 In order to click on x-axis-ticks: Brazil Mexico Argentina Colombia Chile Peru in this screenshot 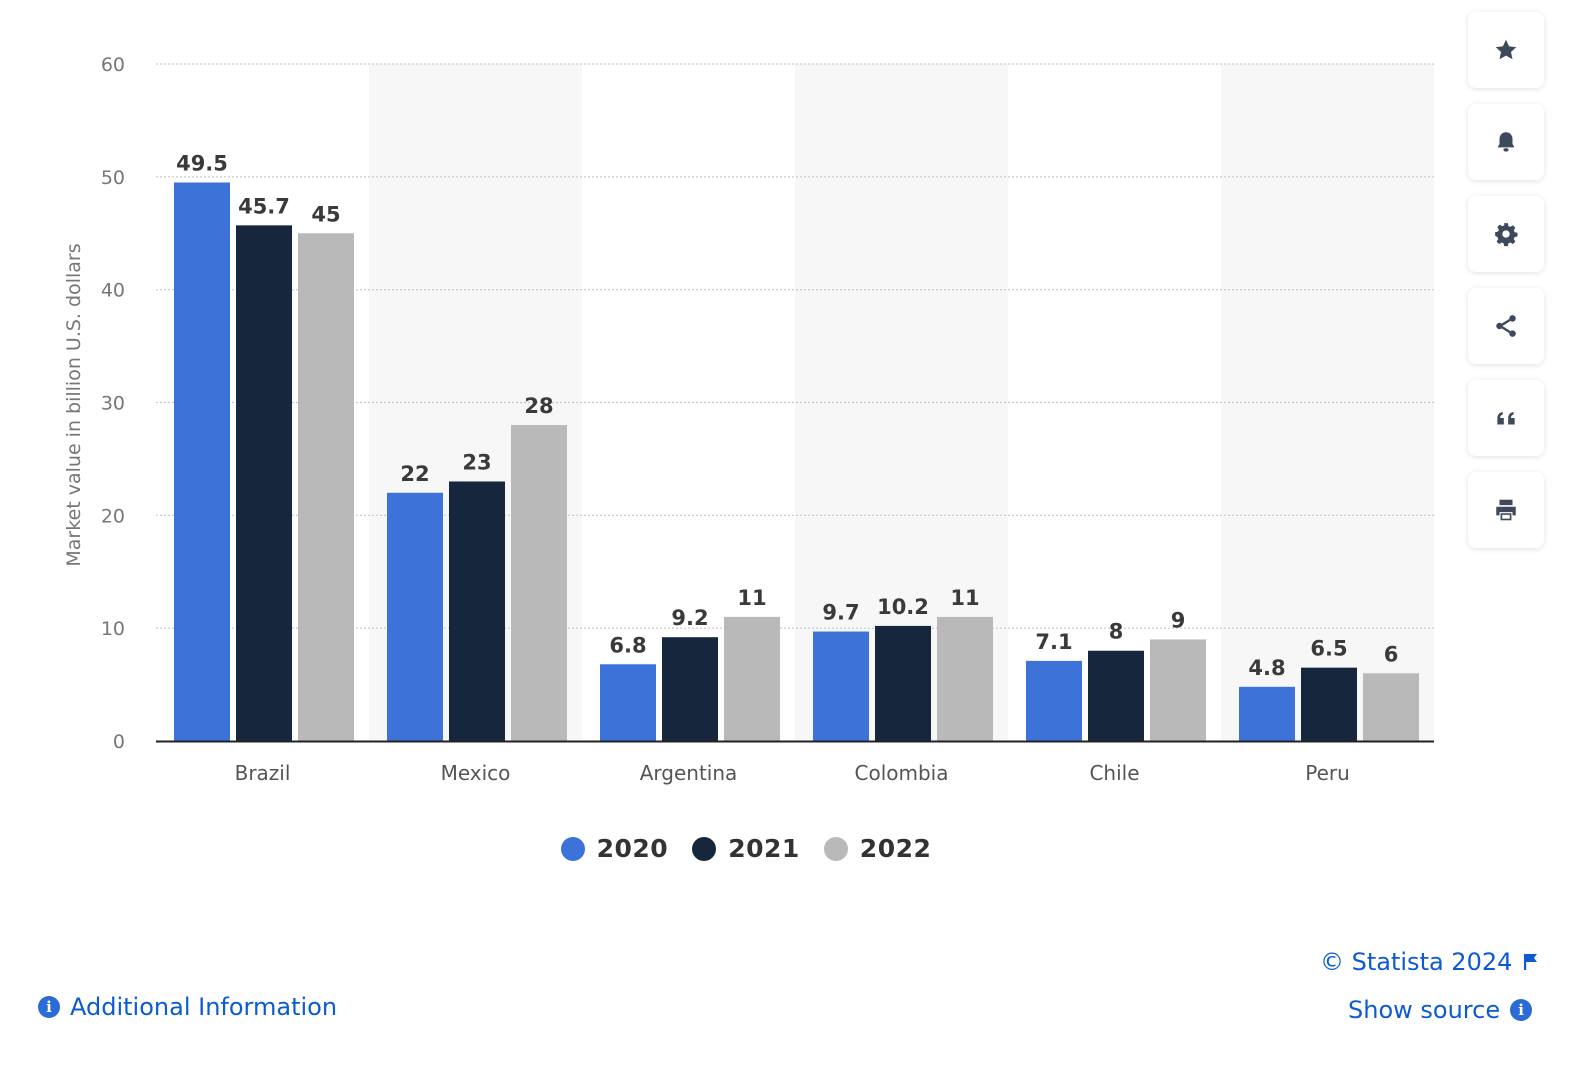, I will do `click(792, 773)`.